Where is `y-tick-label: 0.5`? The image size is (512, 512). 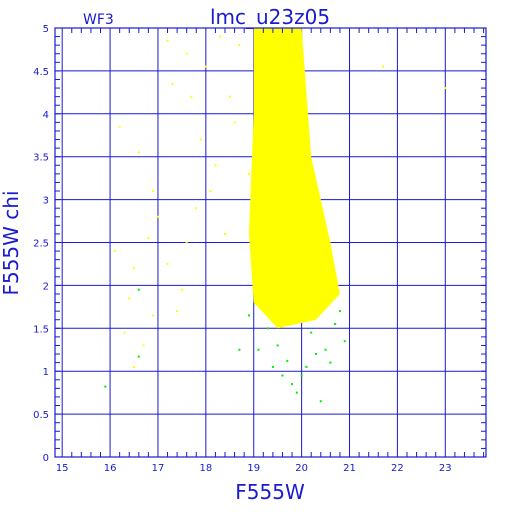
y-tick-label: 0.5 is located at coordinates (41, 415).